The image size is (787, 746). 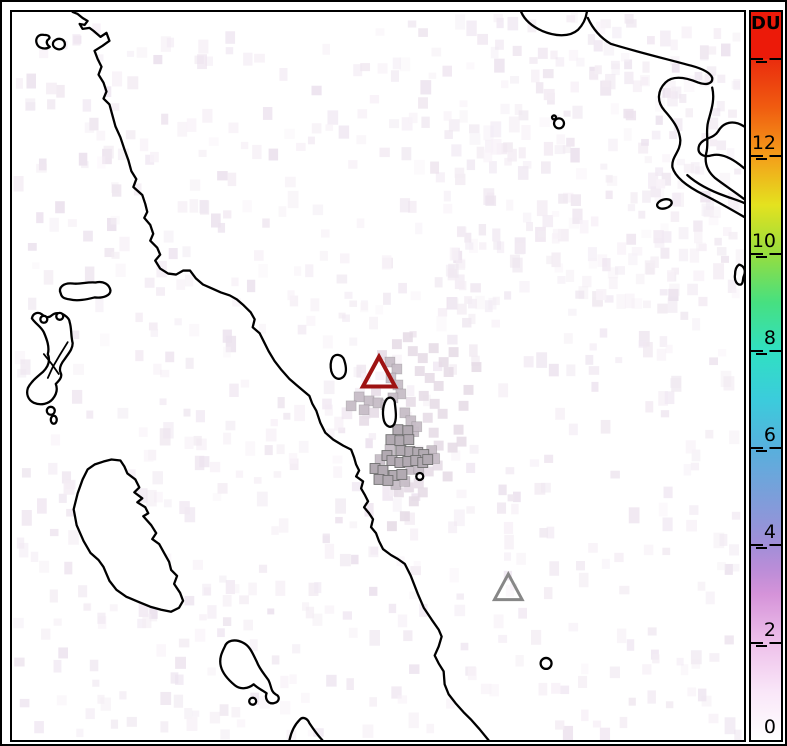 I want to click on islet-northeast-ring, so click(x=559, y=123).